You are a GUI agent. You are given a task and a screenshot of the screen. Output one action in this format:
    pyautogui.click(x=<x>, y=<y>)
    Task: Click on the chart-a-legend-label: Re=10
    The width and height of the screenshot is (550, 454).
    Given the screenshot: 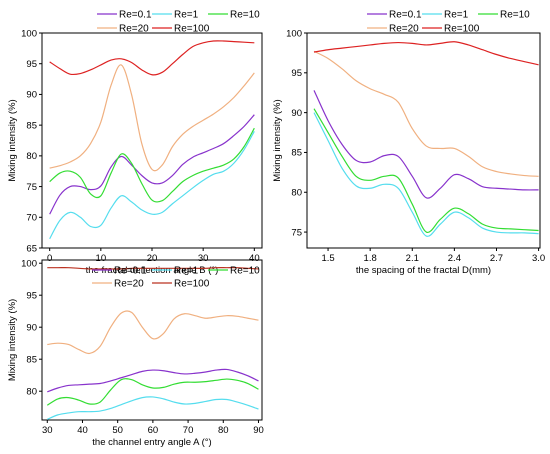 What is the action you would take?
    pyautogui.click(x=245, y=15)
    